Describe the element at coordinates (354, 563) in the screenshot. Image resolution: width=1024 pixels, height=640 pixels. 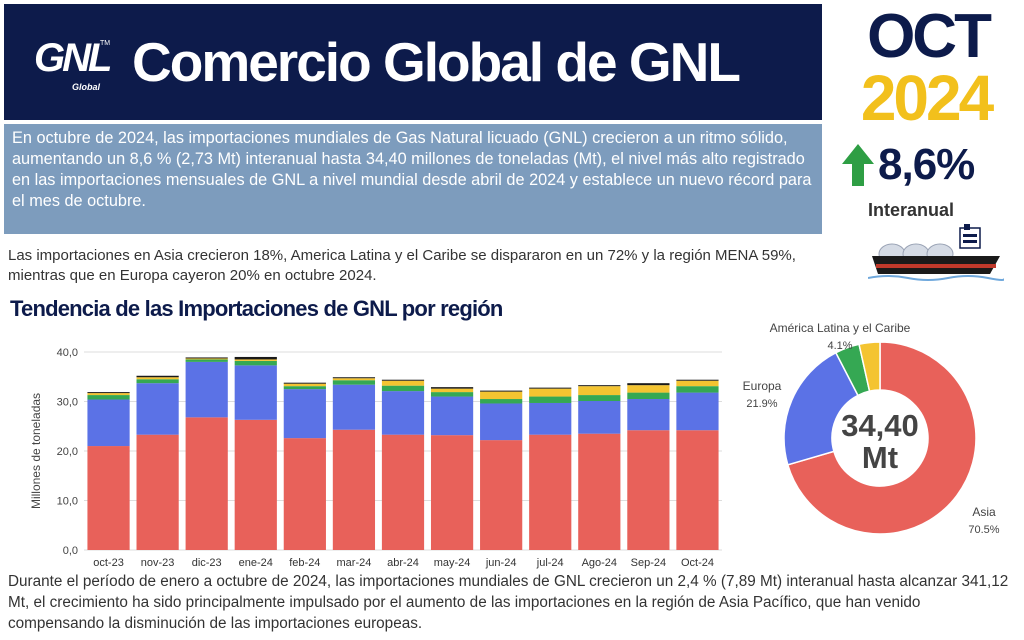
I see `x-tick-label: mar-24` at that location.